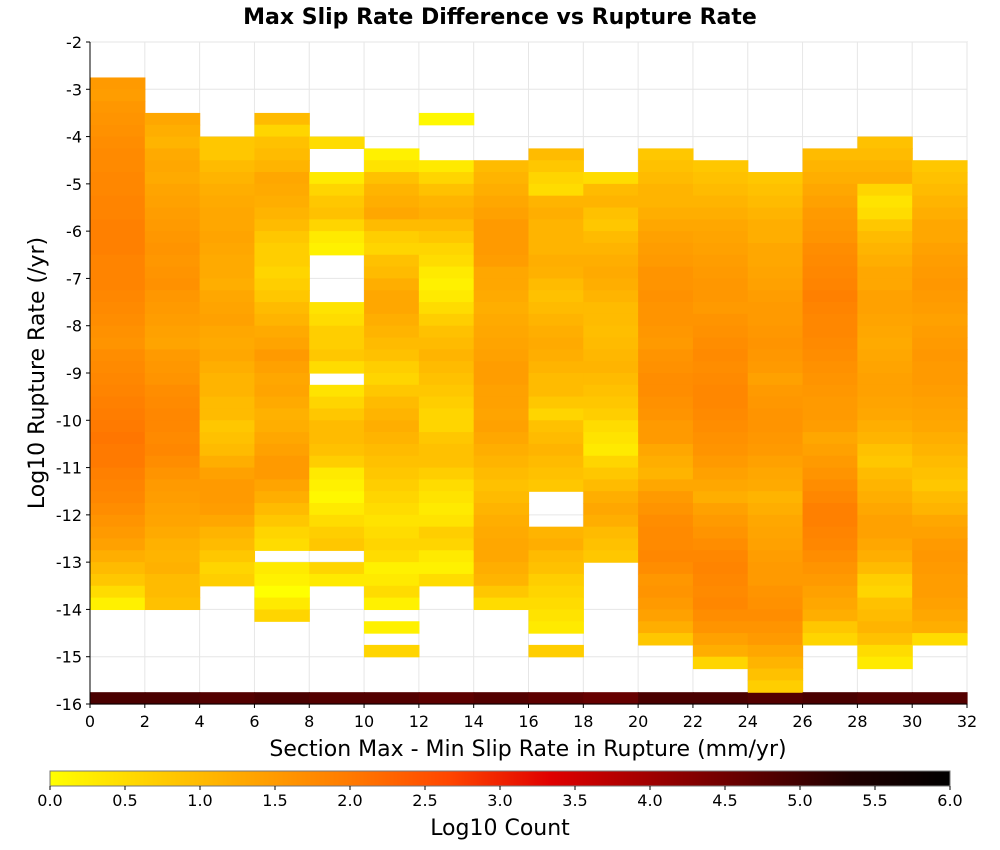 The image size is (1000, 850). What do you see at coordinates (474, 721) in the screenshot?
I see `x-tick-label: 14` at bounding box center [474, 721].